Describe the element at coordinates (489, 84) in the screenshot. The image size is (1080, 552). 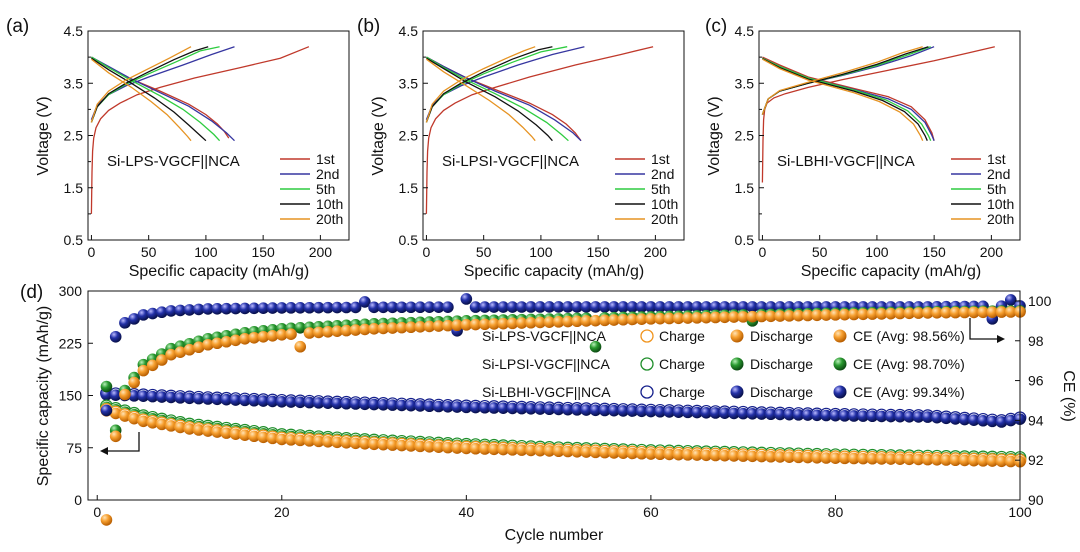
I see `panel-b-charge-curve-10th` at that location.